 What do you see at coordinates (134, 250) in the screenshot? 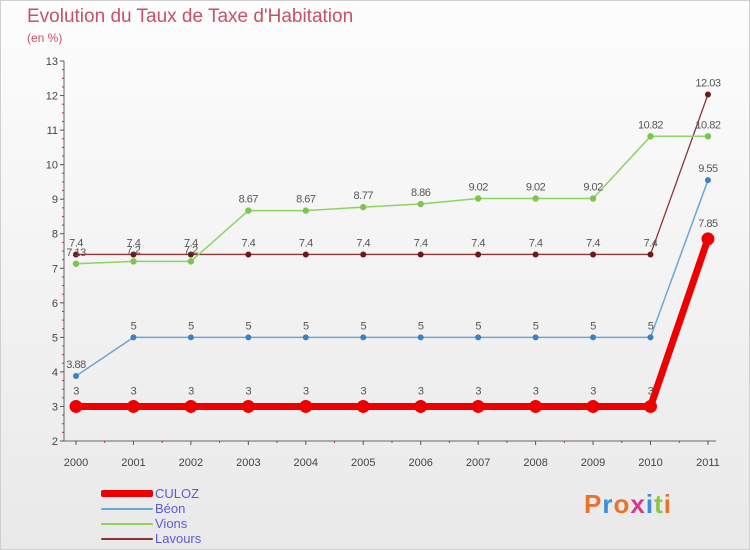
I see `data-label-vions: 7.2` at bounding box center [134, 250].